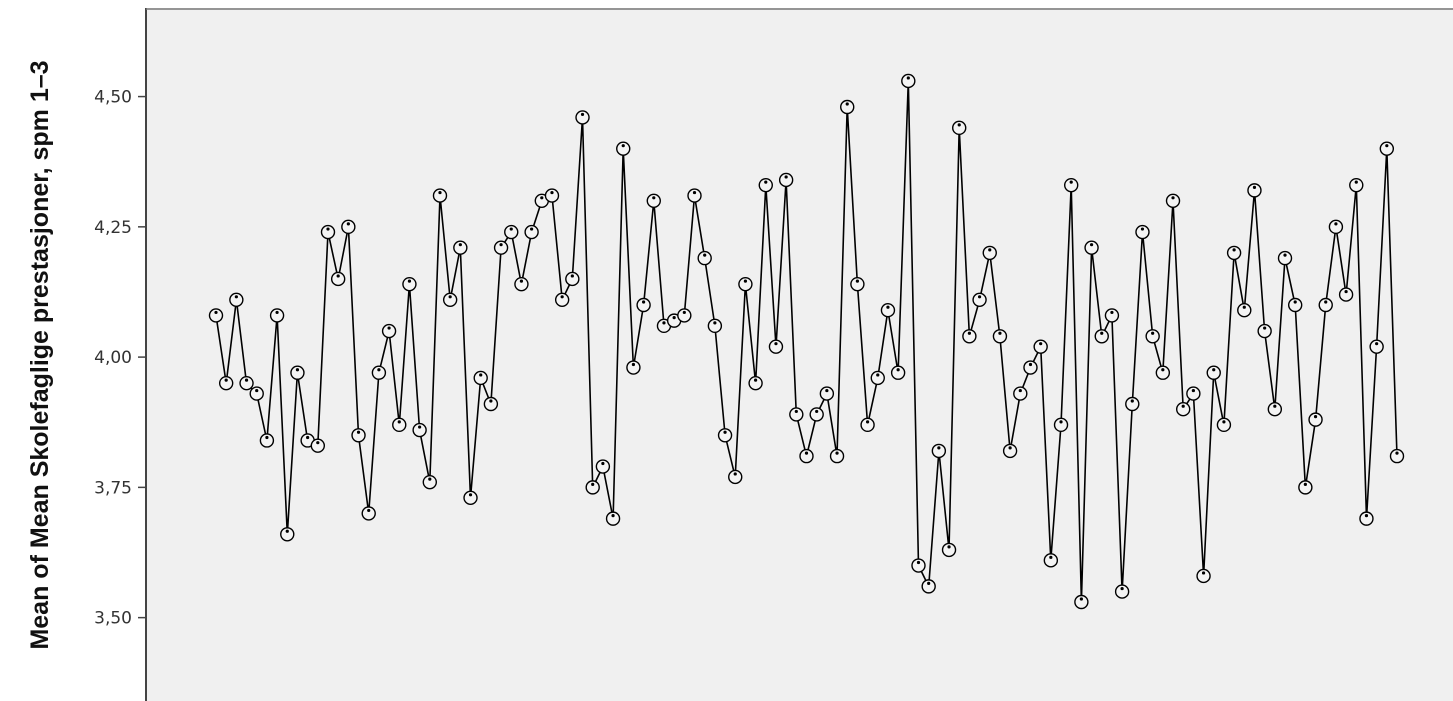 This screenshot has height=701, width=1453. Describe the element at coordinates (113, 358) in the screenshot. I see `y-tick-label: 4,00` at that location.